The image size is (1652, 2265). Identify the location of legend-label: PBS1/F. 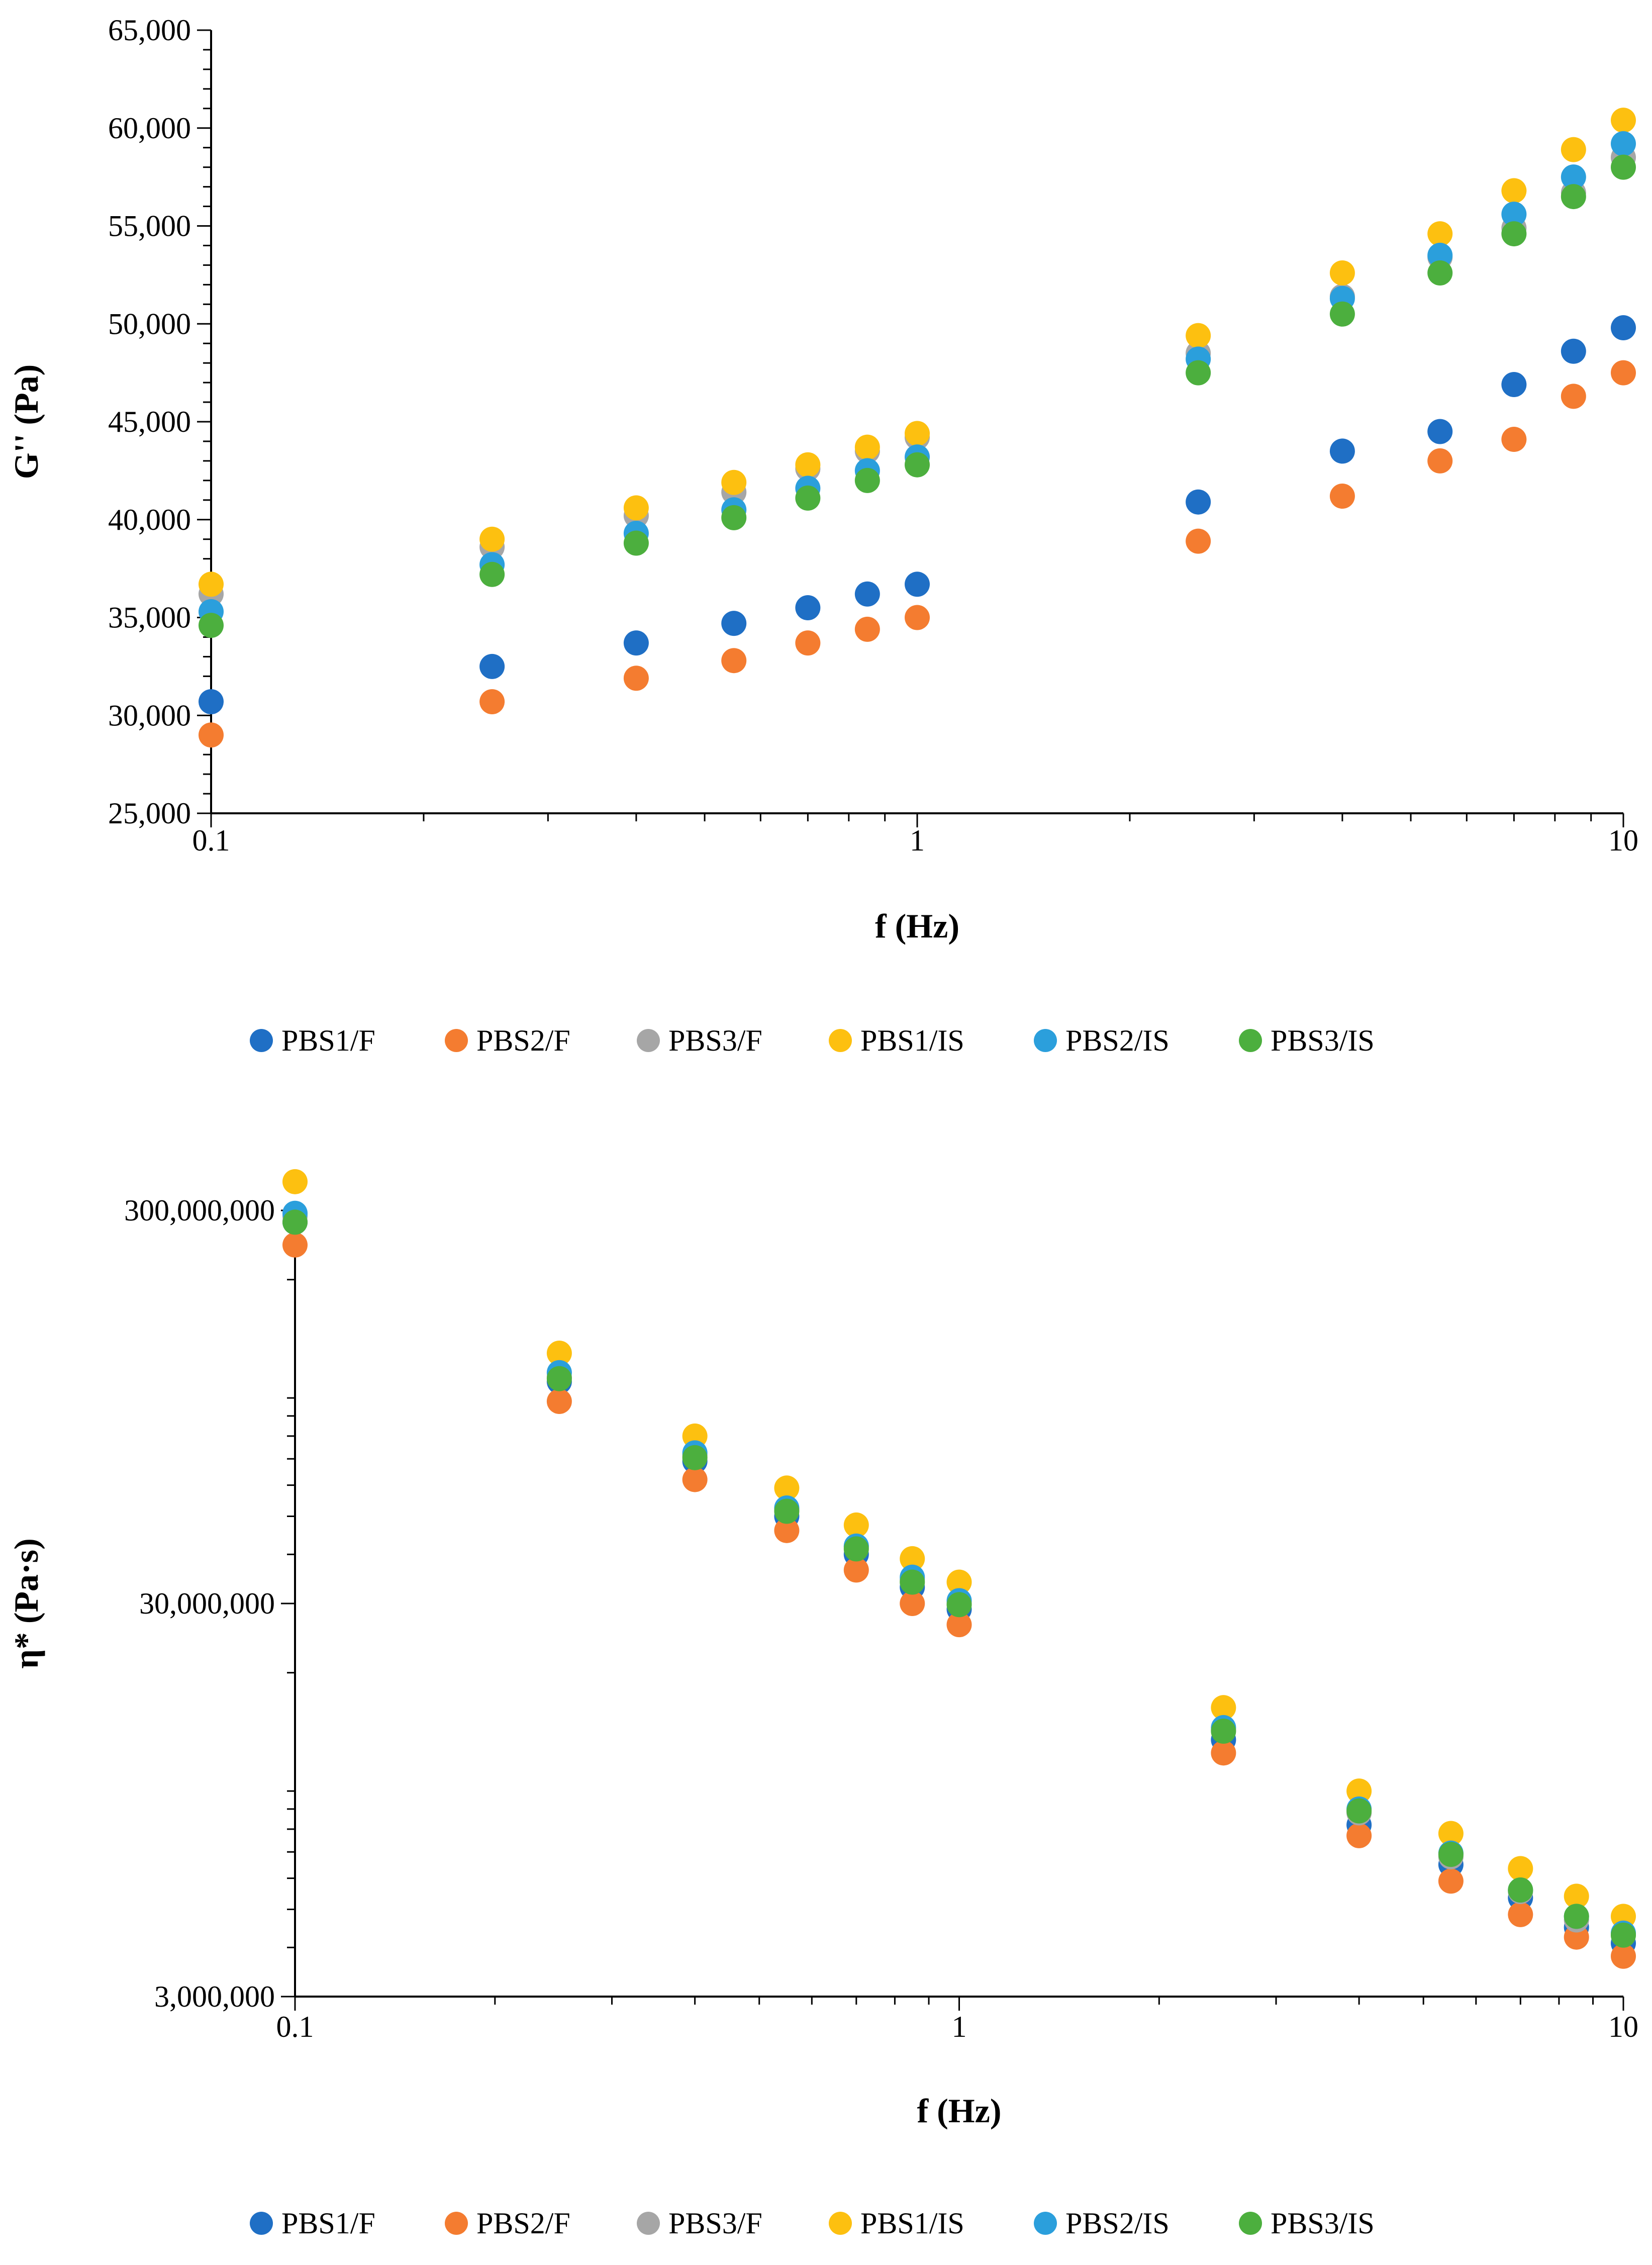
(328, 2223).